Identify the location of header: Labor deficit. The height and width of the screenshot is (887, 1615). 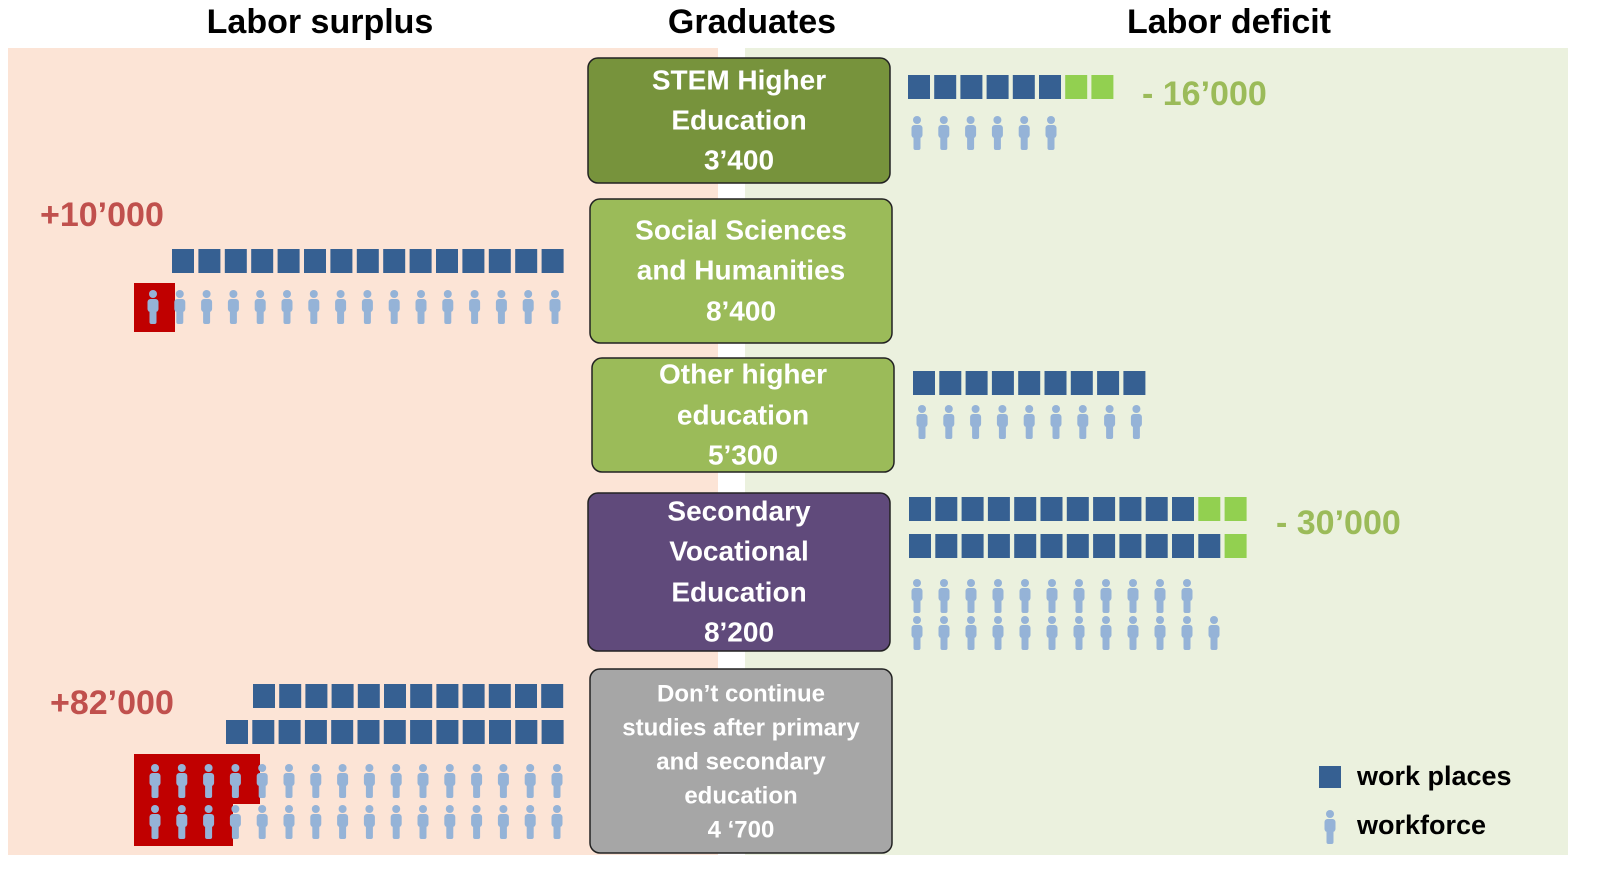
(1229, 22).